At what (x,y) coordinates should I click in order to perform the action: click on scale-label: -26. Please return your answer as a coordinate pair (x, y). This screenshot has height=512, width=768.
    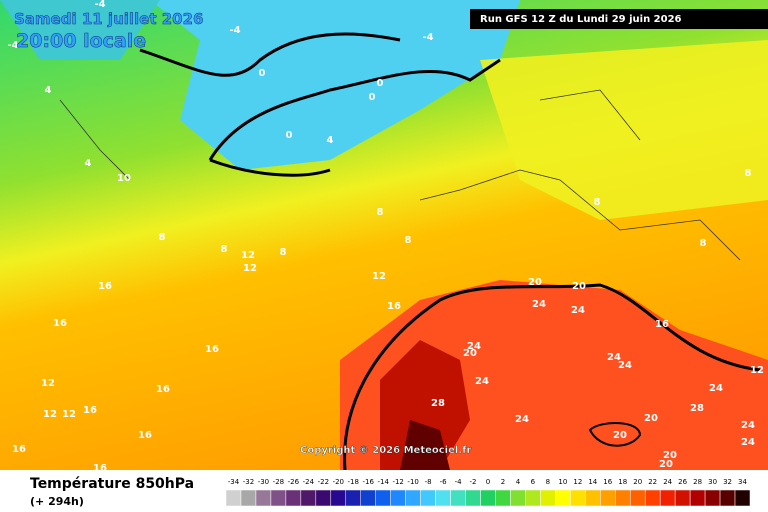
    Looking at the image, I should click on (294, 482).